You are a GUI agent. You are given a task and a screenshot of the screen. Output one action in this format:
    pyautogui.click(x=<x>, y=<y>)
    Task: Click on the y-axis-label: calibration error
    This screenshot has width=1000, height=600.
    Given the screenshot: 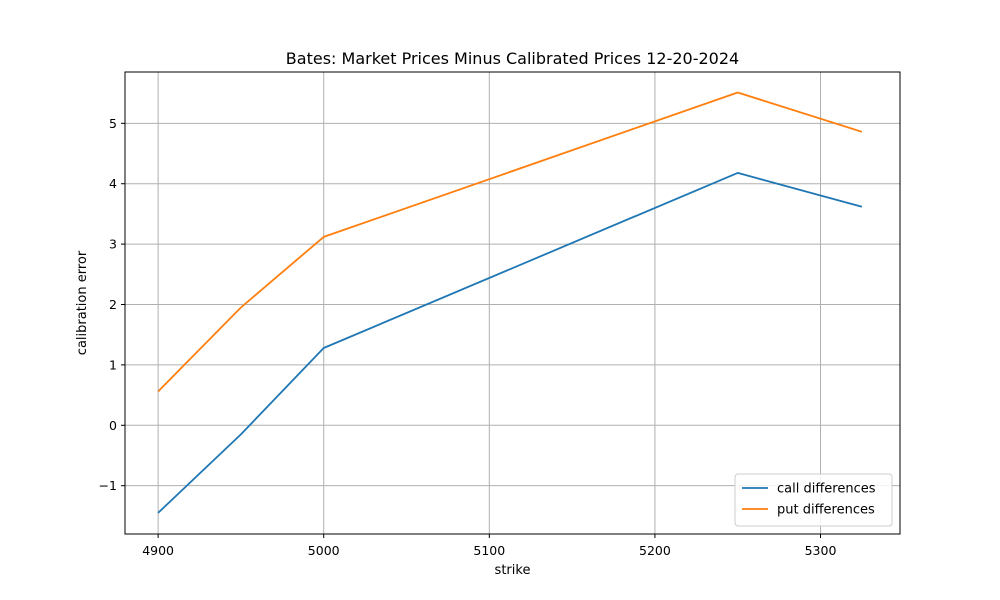 What is the action you would take?
    pyautogui.click(x=82, y=302)
    